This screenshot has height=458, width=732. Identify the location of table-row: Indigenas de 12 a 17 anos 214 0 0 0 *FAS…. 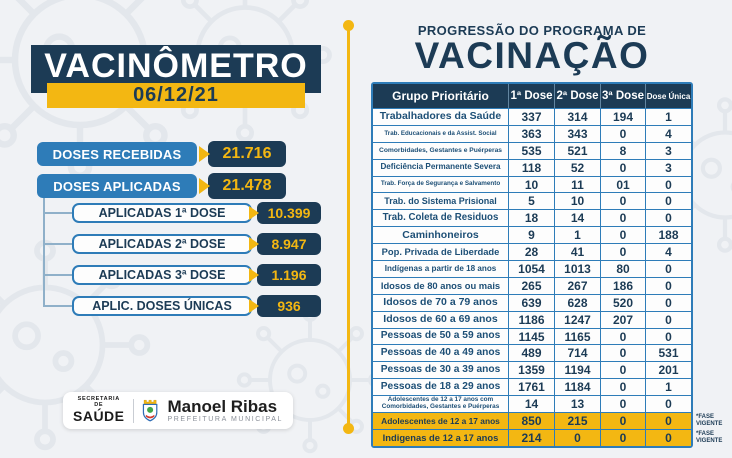
(547, 437).